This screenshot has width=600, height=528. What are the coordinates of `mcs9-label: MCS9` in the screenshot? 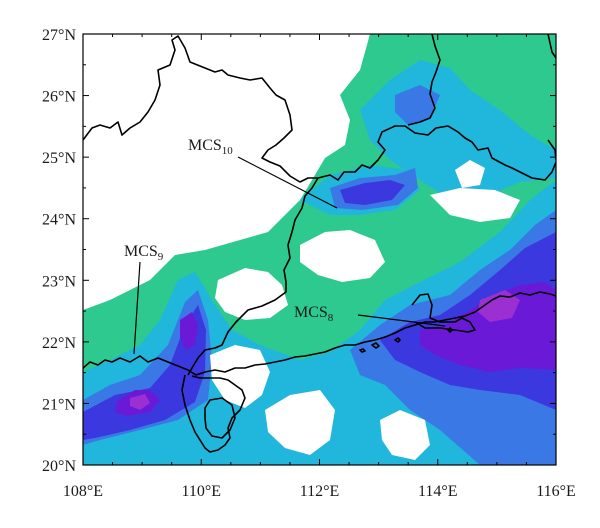 It's located at (144, 253).